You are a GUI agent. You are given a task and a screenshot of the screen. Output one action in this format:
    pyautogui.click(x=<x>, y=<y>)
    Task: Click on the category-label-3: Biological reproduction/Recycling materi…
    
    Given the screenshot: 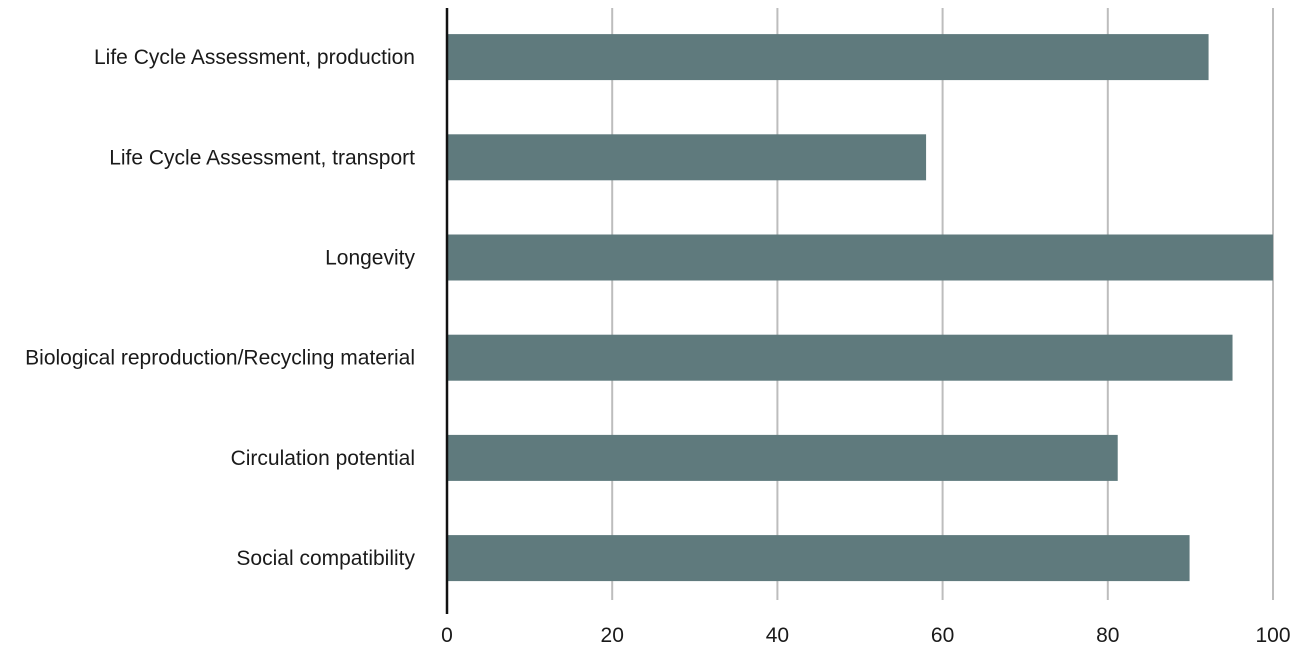 What is the action you would take?
    pyautogui.click(x=220, y=358)
    